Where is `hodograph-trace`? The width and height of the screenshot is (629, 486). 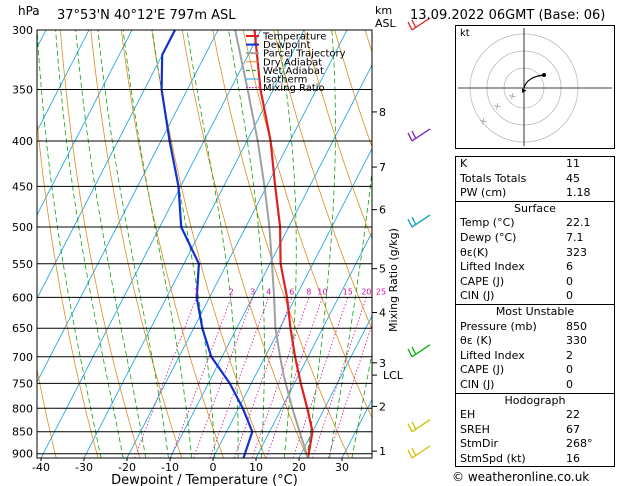 hodograph-trace is located at coordinates (534, 81).